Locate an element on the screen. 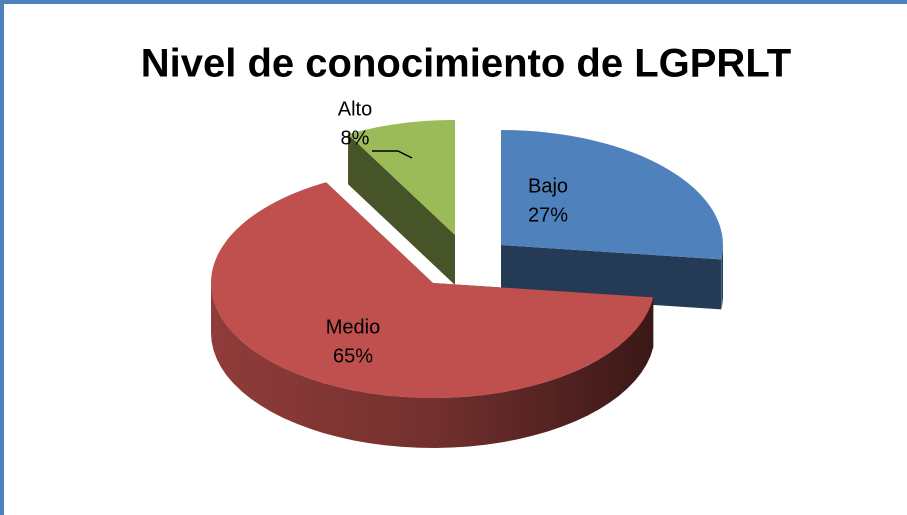  slice-value-label: 8% is located at coordinates (355, 138).